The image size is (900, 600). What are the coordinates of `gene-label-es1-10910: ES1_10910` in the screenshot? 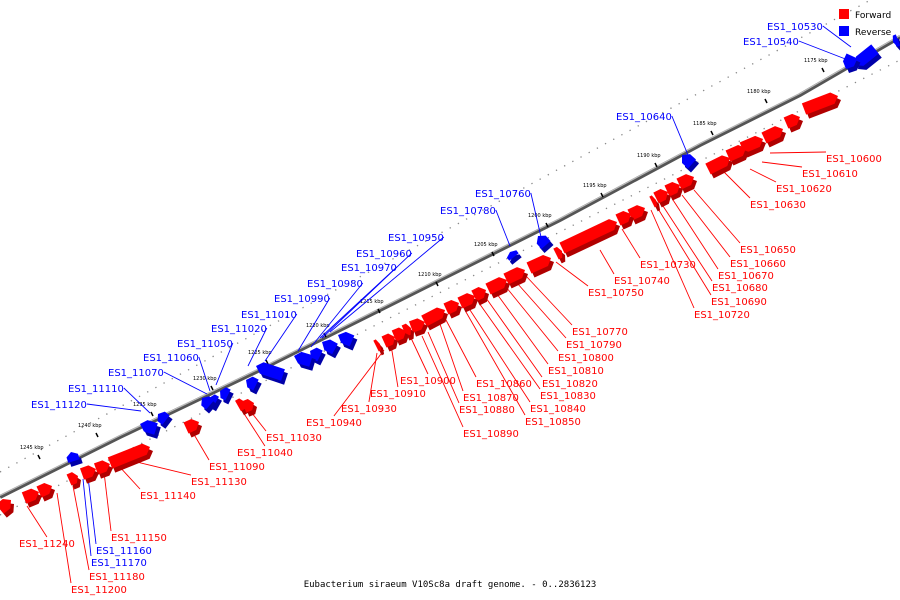 It's located at (398, 394).